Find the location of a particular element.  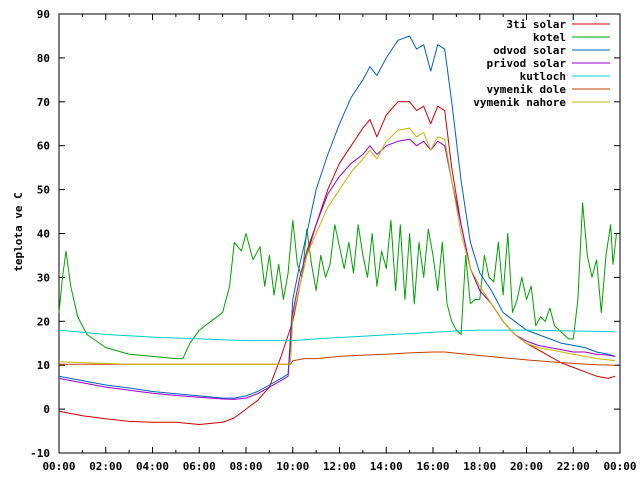

y-tick-label: 80 is located at coordinates (43, 58).